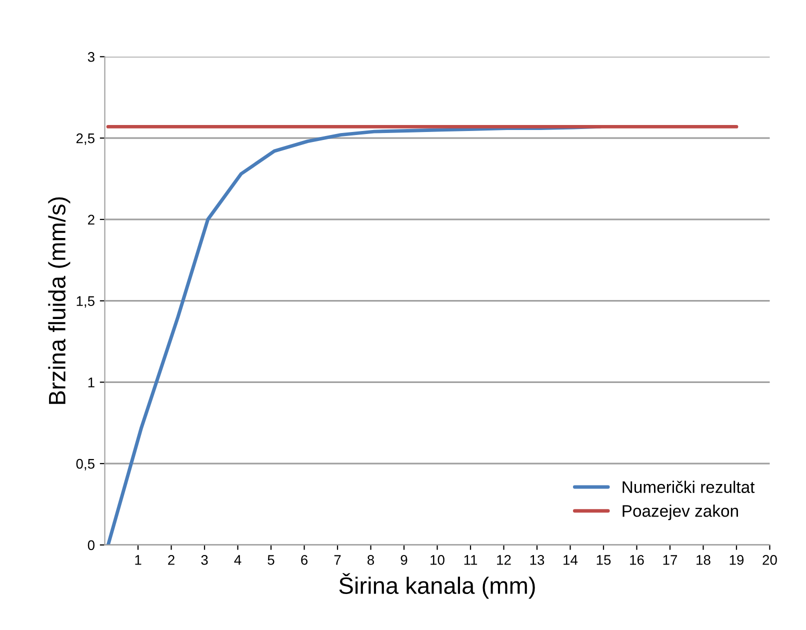 The height and width of the screenshot is (630, 806). What do you see at coordinates (437, 560) in the screenshot?
I see `x-tick-label: 10` at bounding box center [437, 560].